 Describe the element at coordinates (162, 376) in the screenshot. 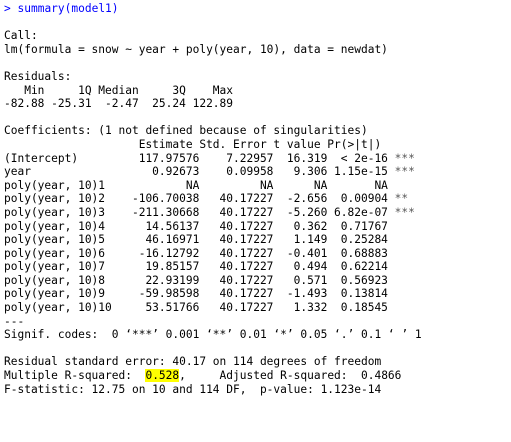

I see `r-squared-highlight: 0.528` at that location.